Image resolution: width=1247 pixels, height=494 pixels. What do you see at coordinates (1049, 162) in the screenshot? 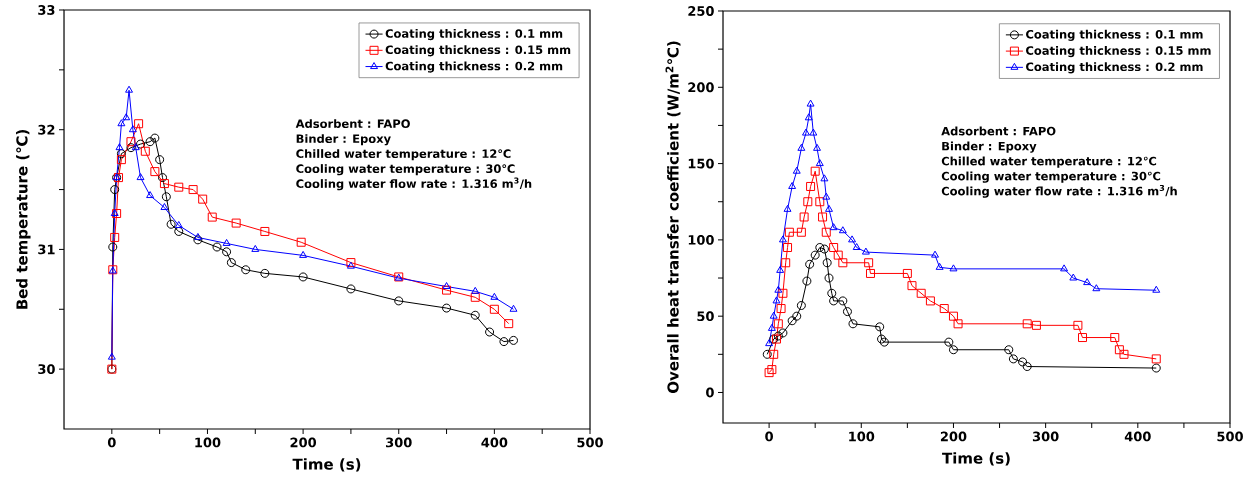
I see `annotation: Chilled water temperature : 12℃` at bounding box center [1049, 162].